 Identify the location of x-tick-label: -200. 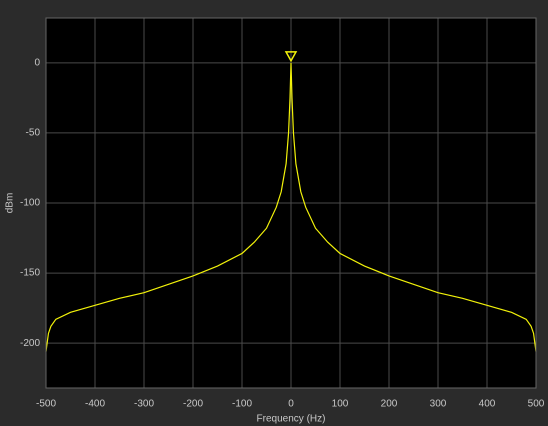
(193, 404).